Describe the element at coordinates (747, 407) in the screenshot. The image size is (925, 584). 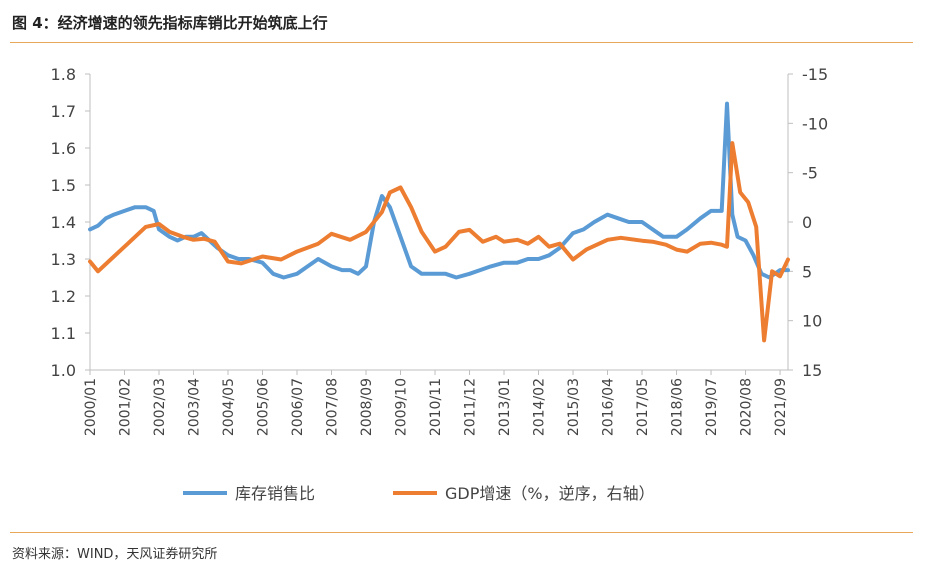
I see `x-tick-label: 2020/08` at that location.